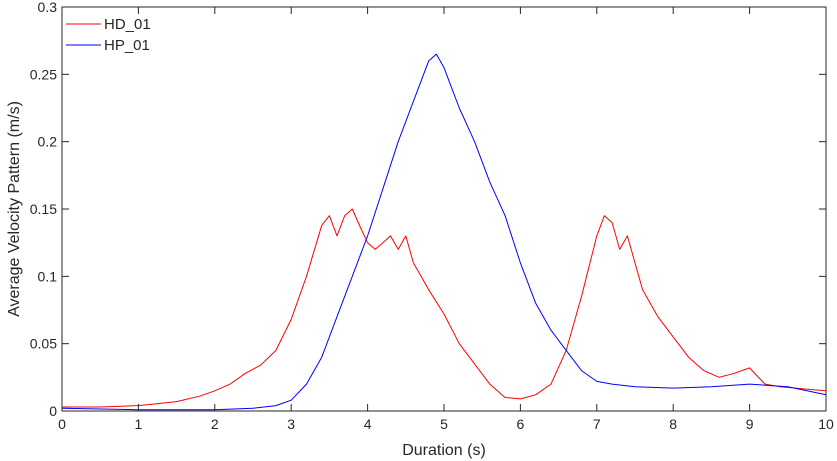 This screenshot has width=837, height=461. What do you see at coordinates (108, 35) in the screenshot?
I see `legend: HD_01 HP_01` at bounding box center [108, 35].